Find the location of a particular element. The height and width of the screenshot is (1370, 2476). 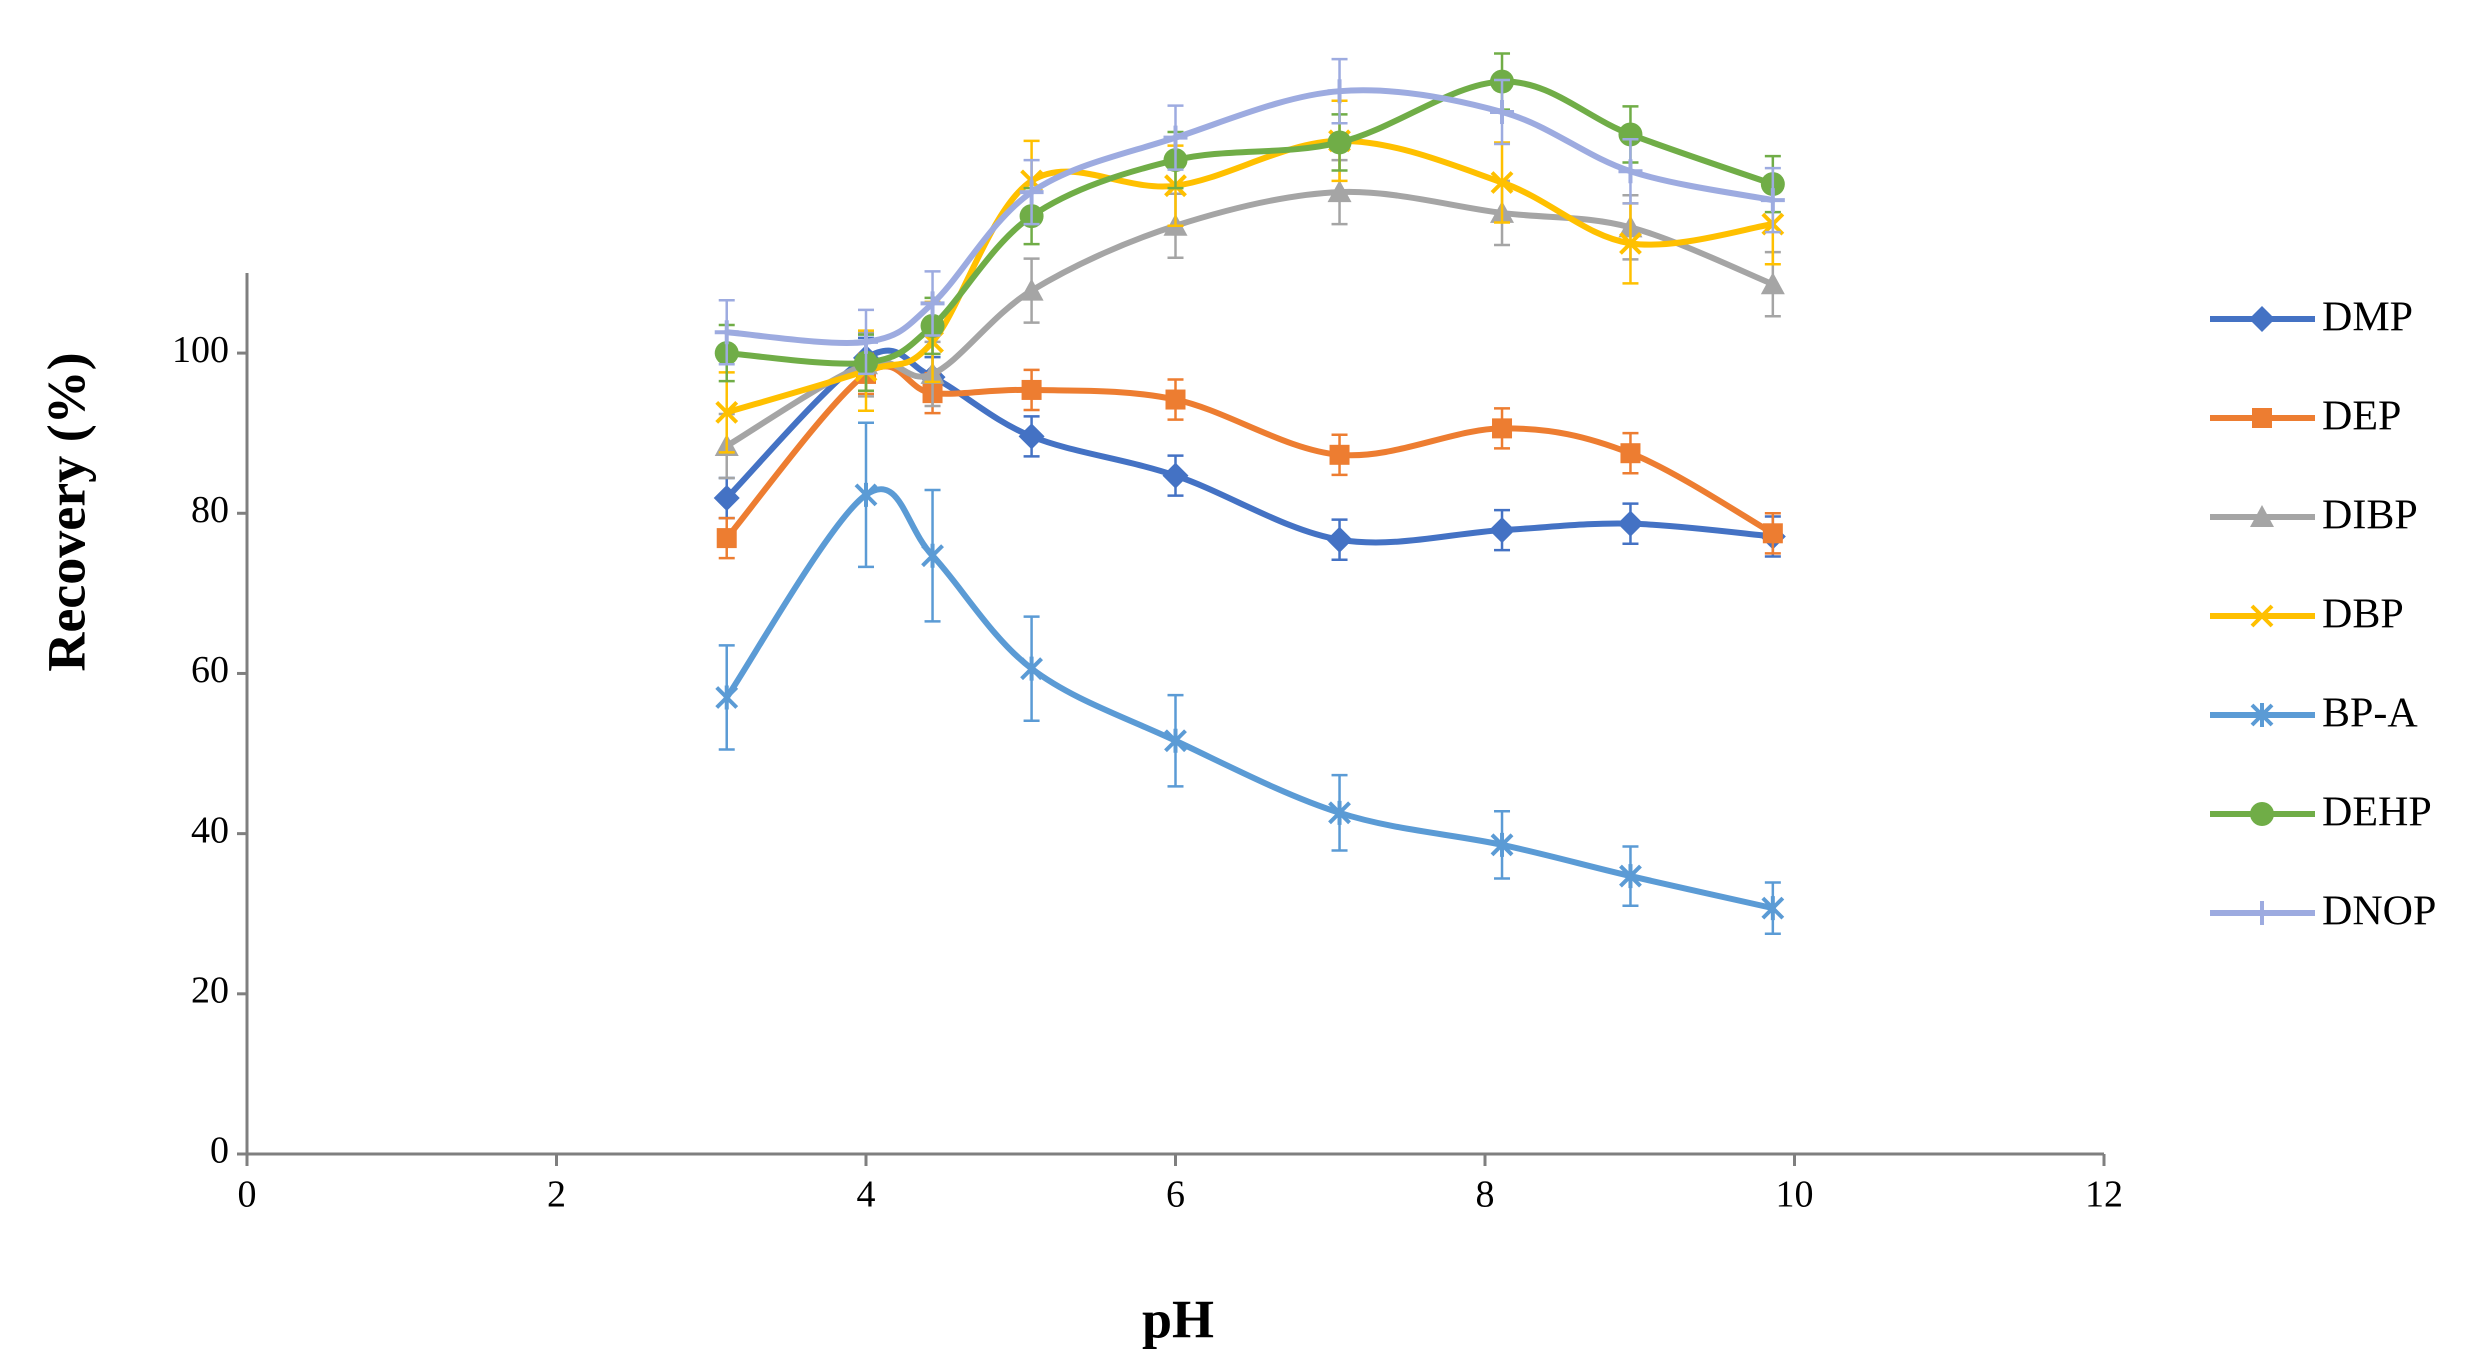

x-tick-label: 6 is located at coordinates (1175, 1195).